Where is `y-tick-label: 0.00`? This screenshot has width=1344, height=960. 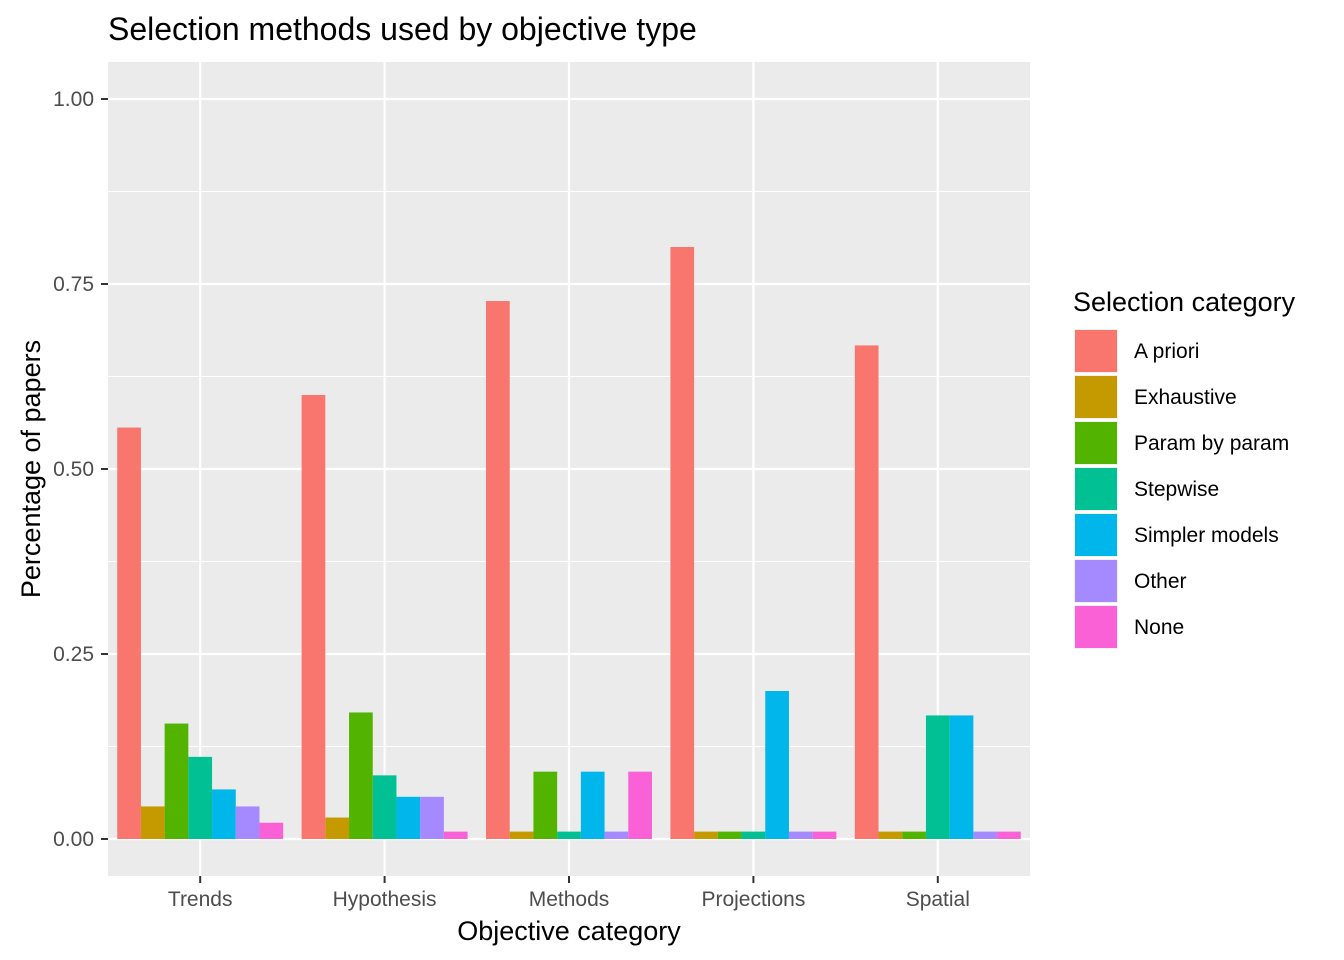 y-tick-label: 0.00 is located at coordinates (73, 839).